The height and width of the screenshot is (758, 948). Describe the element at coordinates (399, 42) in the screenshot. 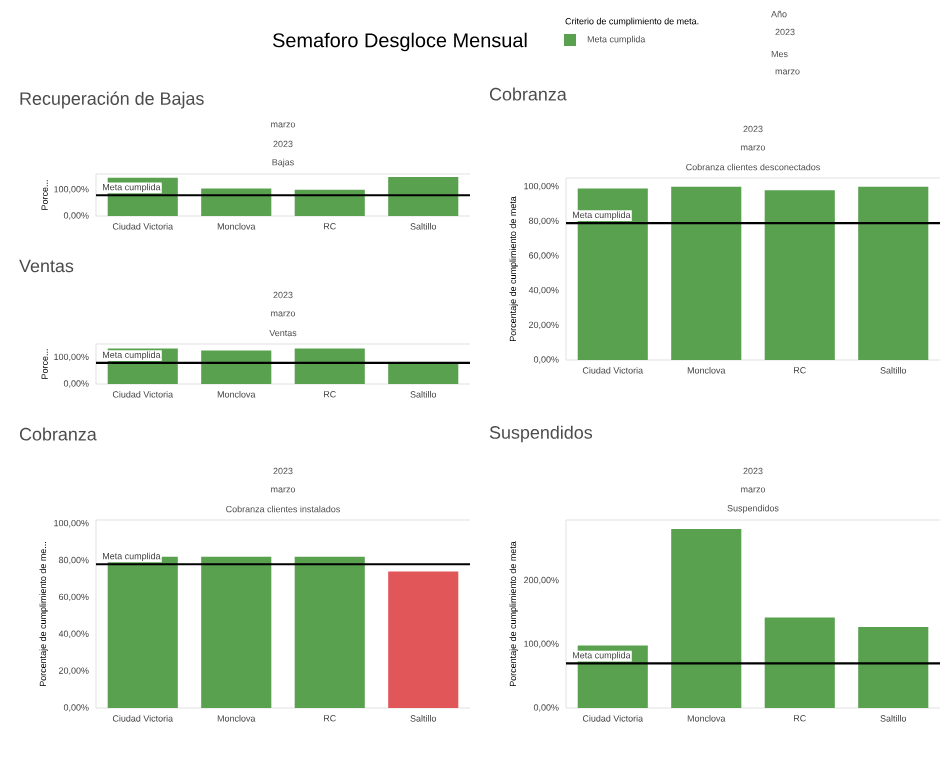

I see `text: Semaforo Desgloce Mensual` at that location.